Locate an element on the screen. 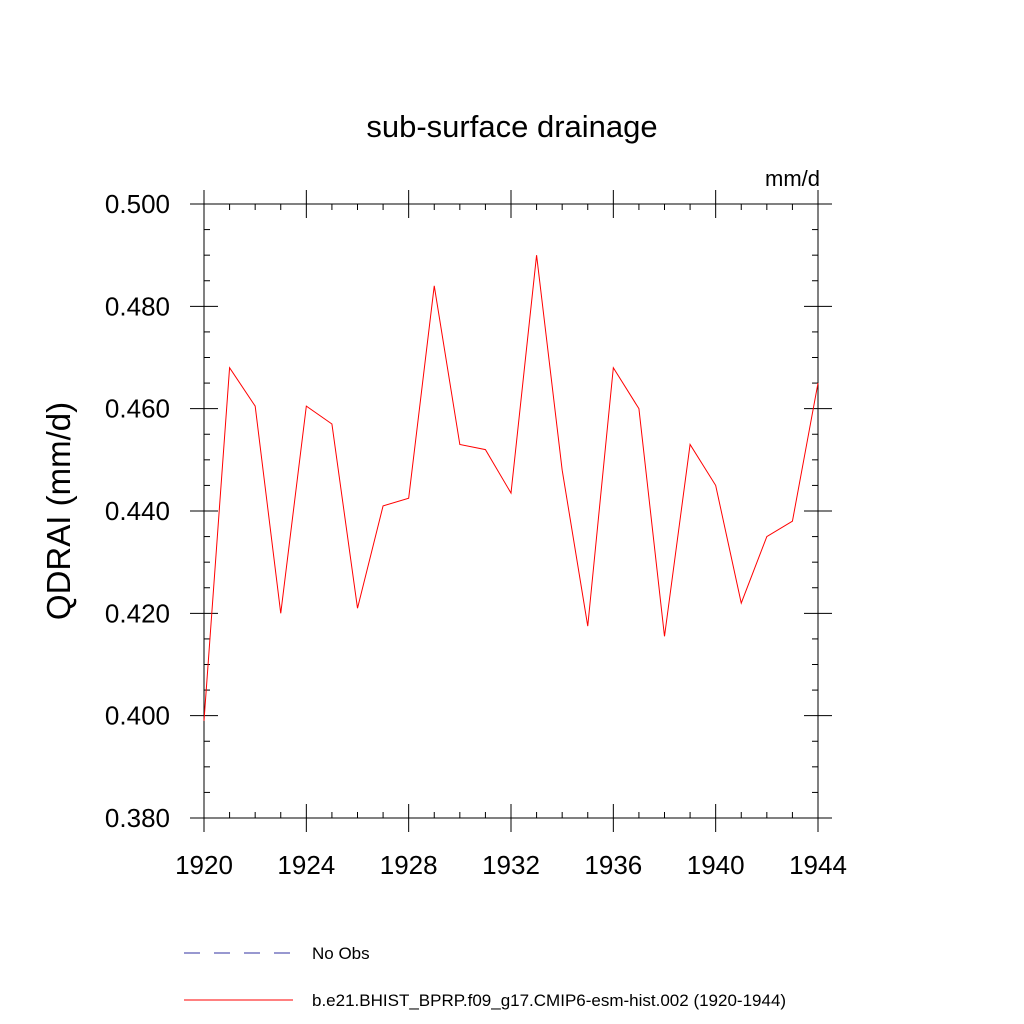  y-tick-label: 0.500 is located at coordinates (137, 204).